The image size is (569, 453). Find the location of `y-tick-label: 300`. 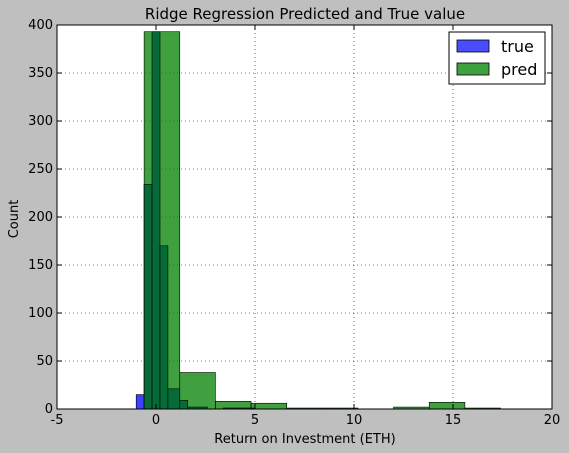

y-tick-label: 300 is located at coordinates (40, 121).